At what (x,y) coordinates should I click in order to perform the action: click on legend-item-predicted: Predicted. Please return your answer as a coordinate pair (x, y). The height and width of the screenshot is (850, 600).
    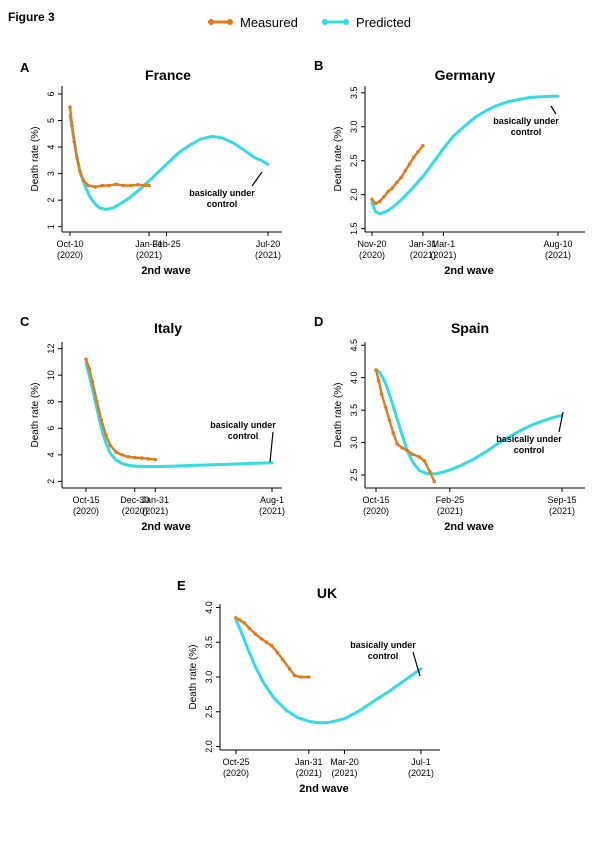
    Looking at the image, I should click on (366, 22).